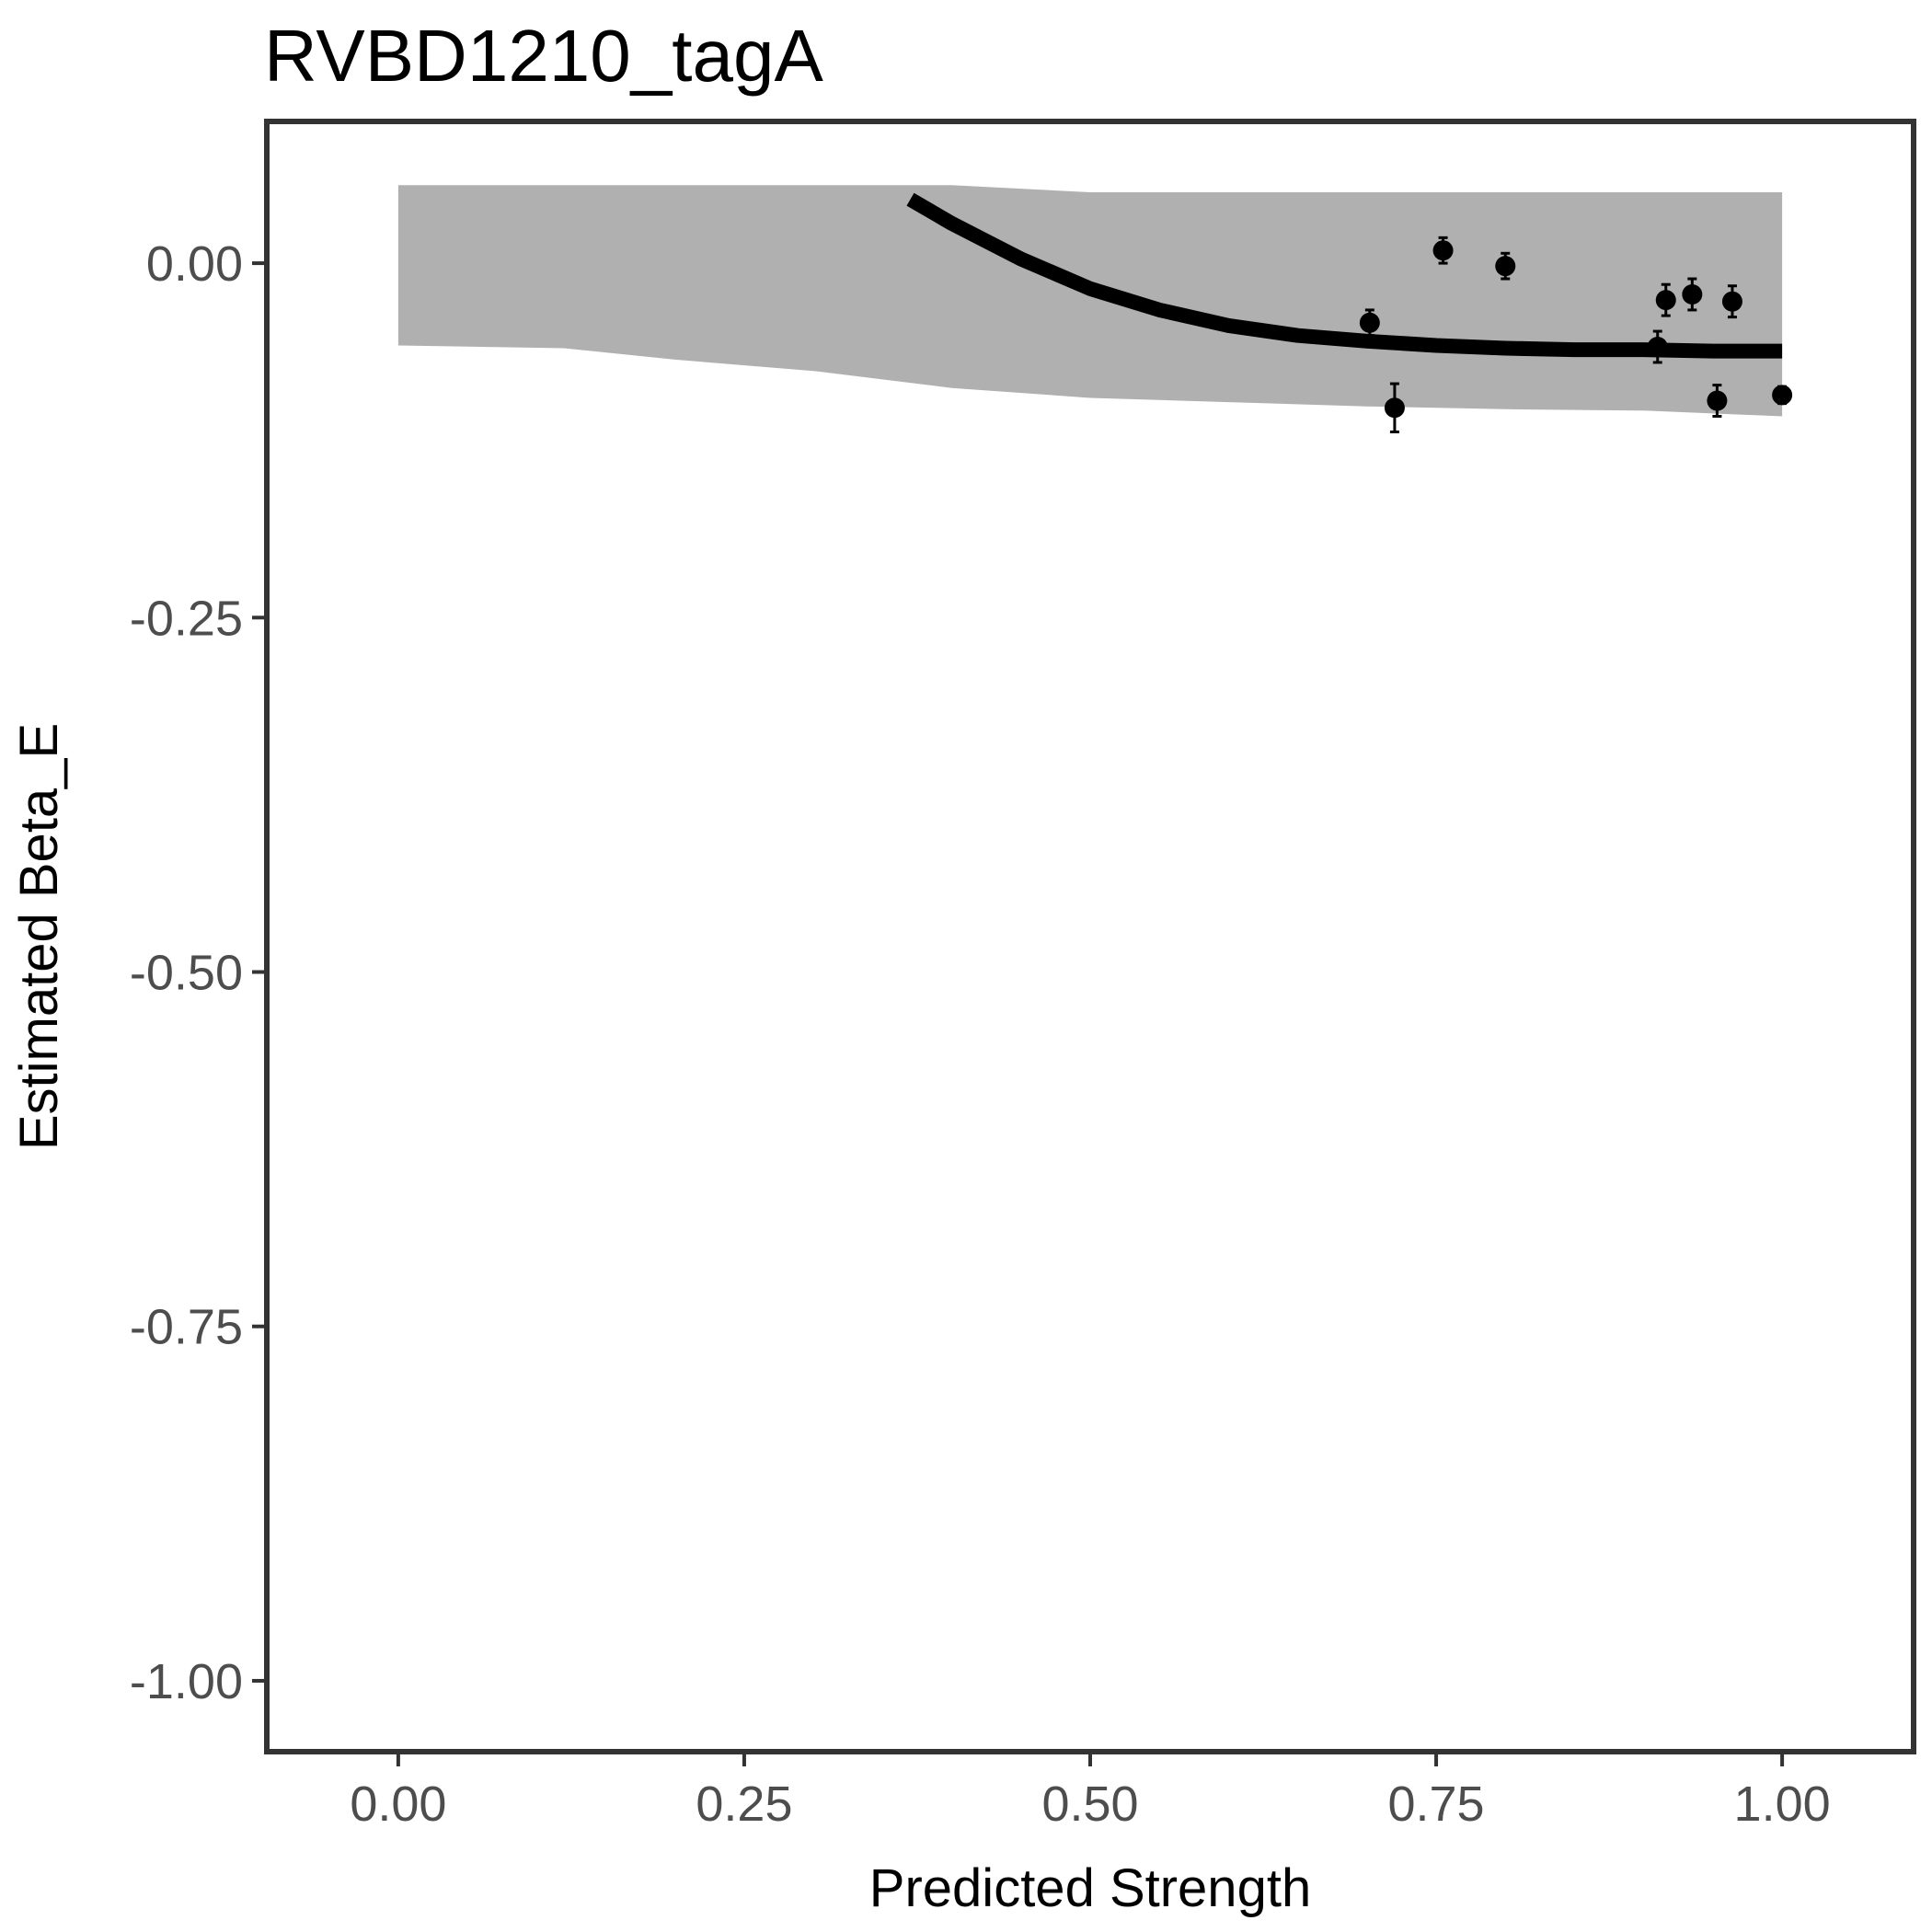 This screenshot has width=1932, height=1932. I want to click on x-axis-title: Predicted Strength, so click(1090, 1888).